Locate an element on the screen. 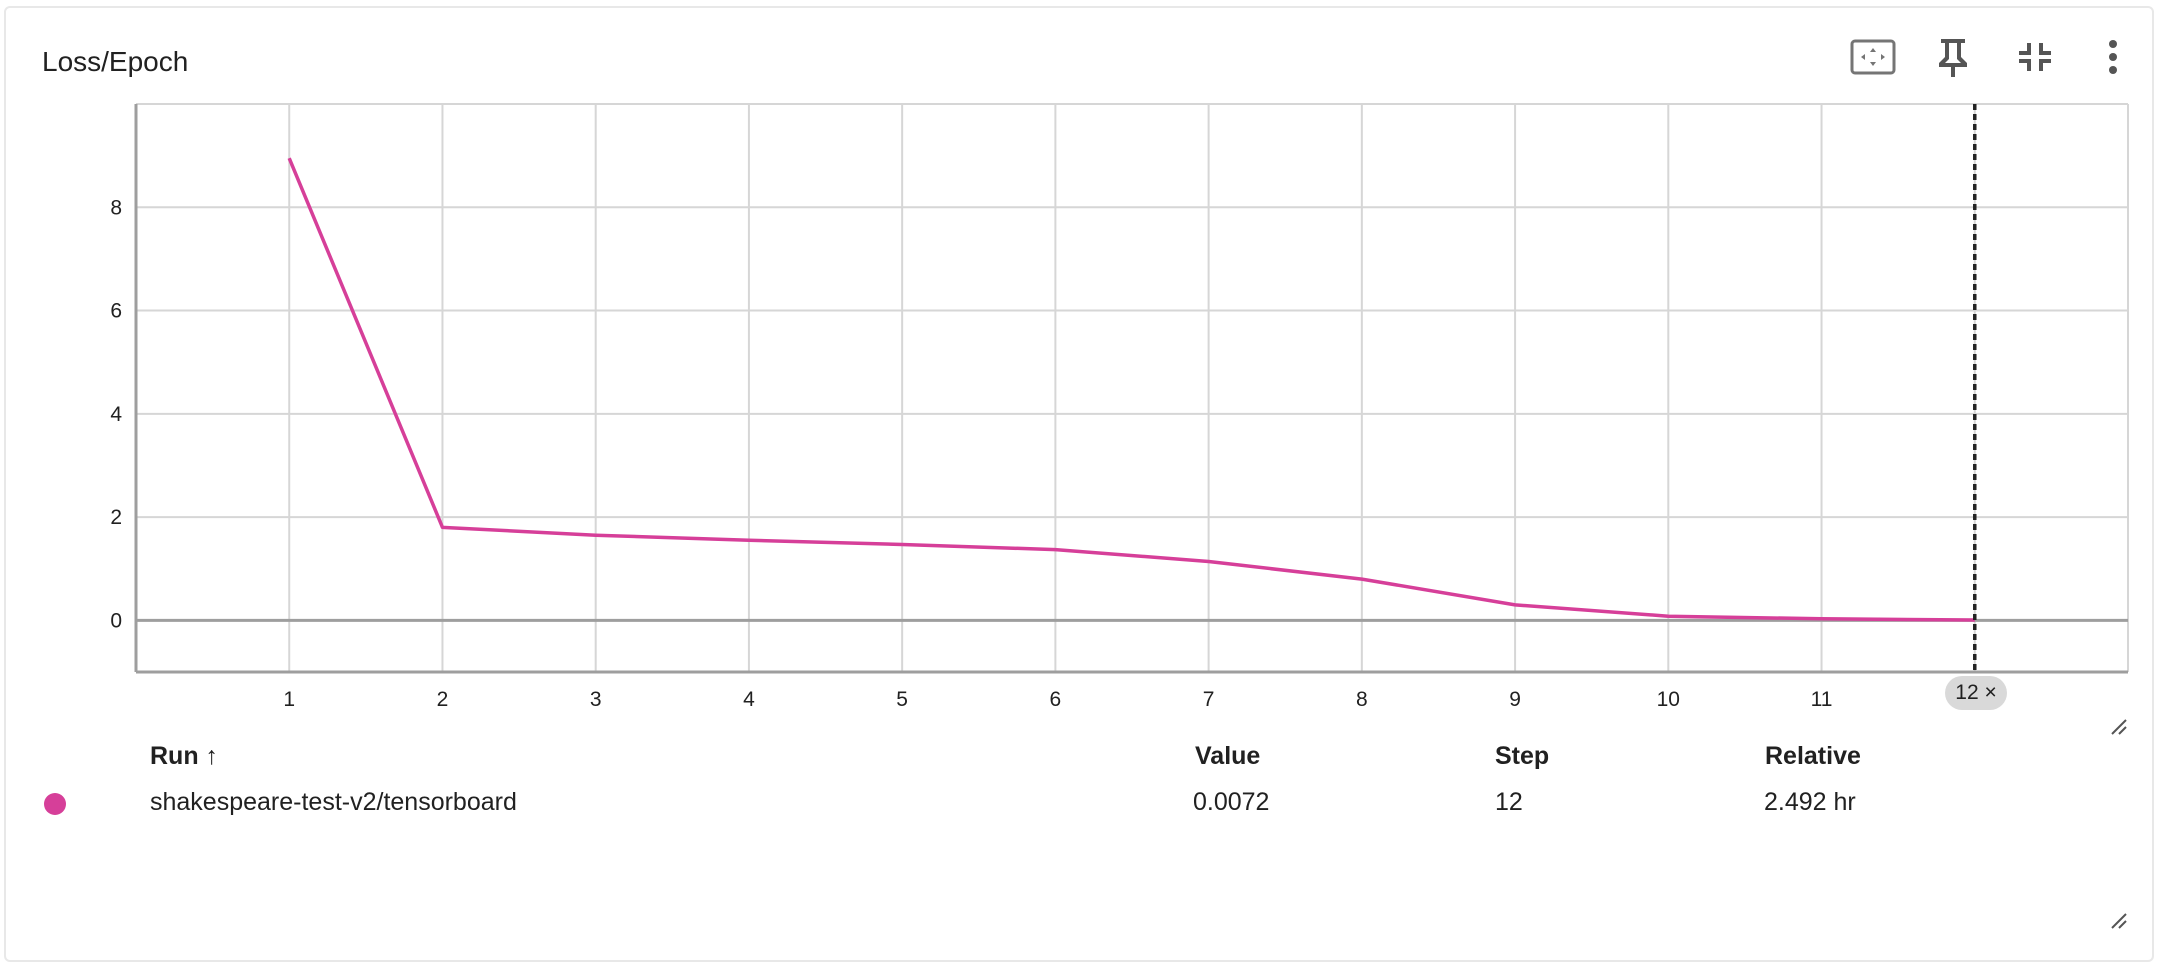 The image size is (2162, 968). x-tick-label: 5 is located at coordinates (902, 699).